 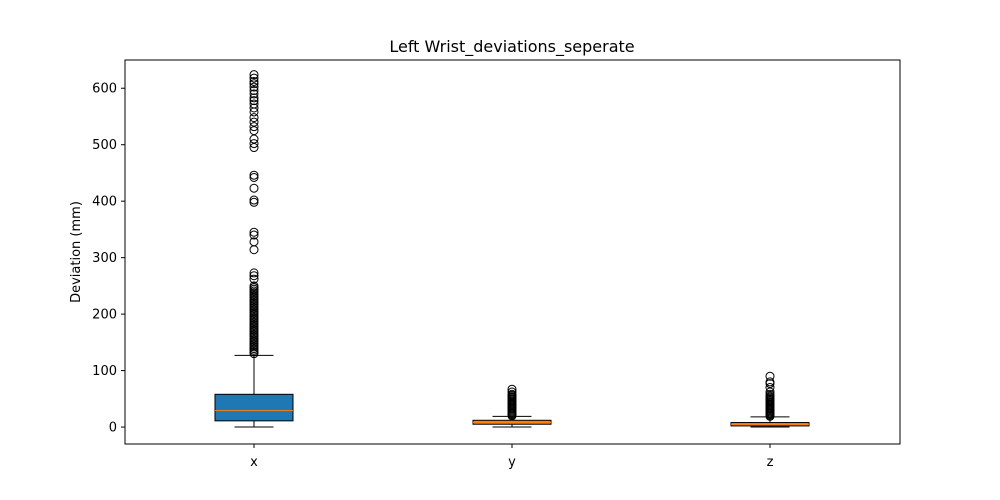 I want to click on y-tick-label: 400, so click(x=104, y=202).